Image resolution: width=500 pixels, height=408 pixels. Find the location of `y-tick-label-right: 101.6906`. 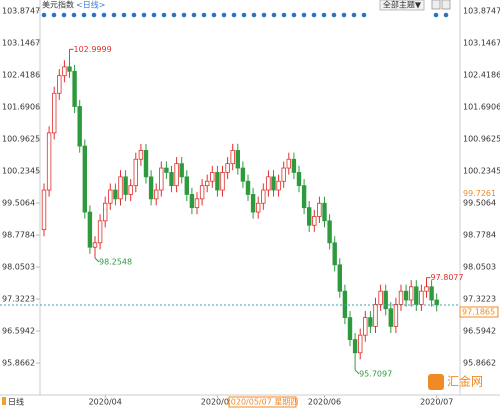

y-tick-label-right: 101.6906 is located at coordinates (481, 106).